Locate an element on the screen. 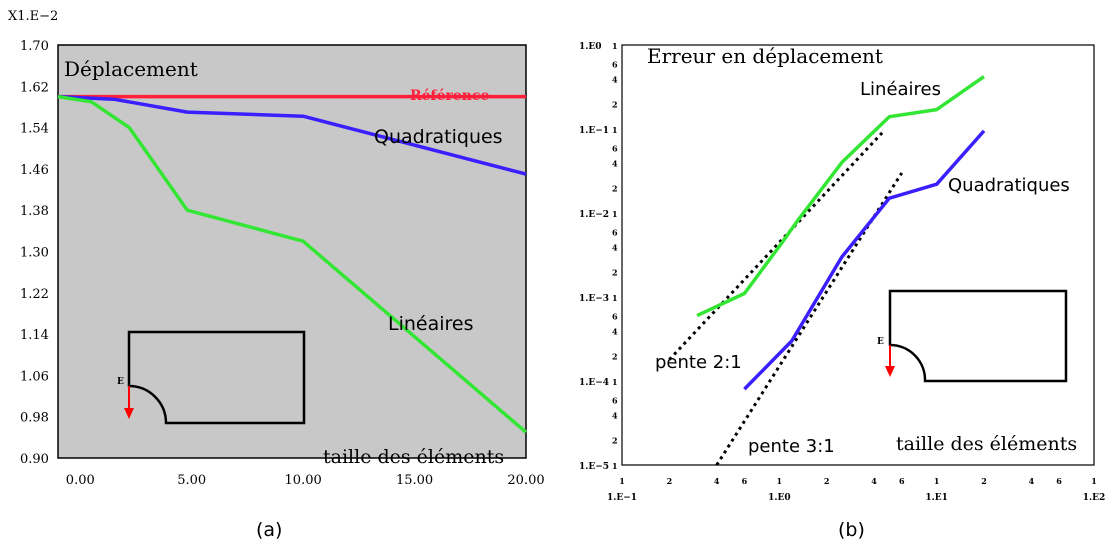  series-line-lin-aires is located at coordinates (841, 196).